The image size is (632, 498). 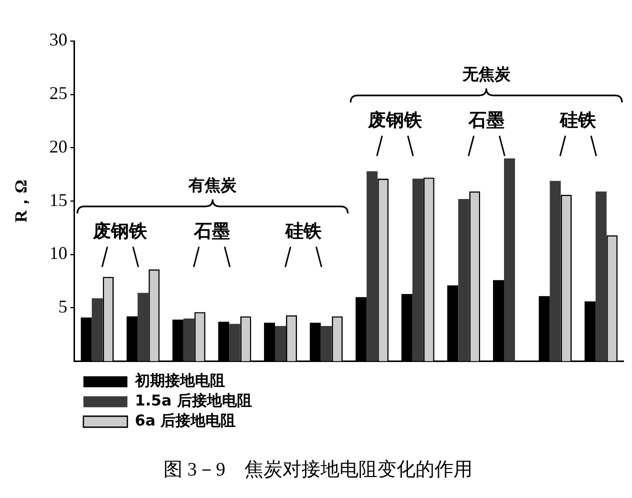 What do you see at coordinates (193, 401) in the screenshot?
I see `legend-label: 1.5a 后接地电阻` at bounding box center [193, 401].